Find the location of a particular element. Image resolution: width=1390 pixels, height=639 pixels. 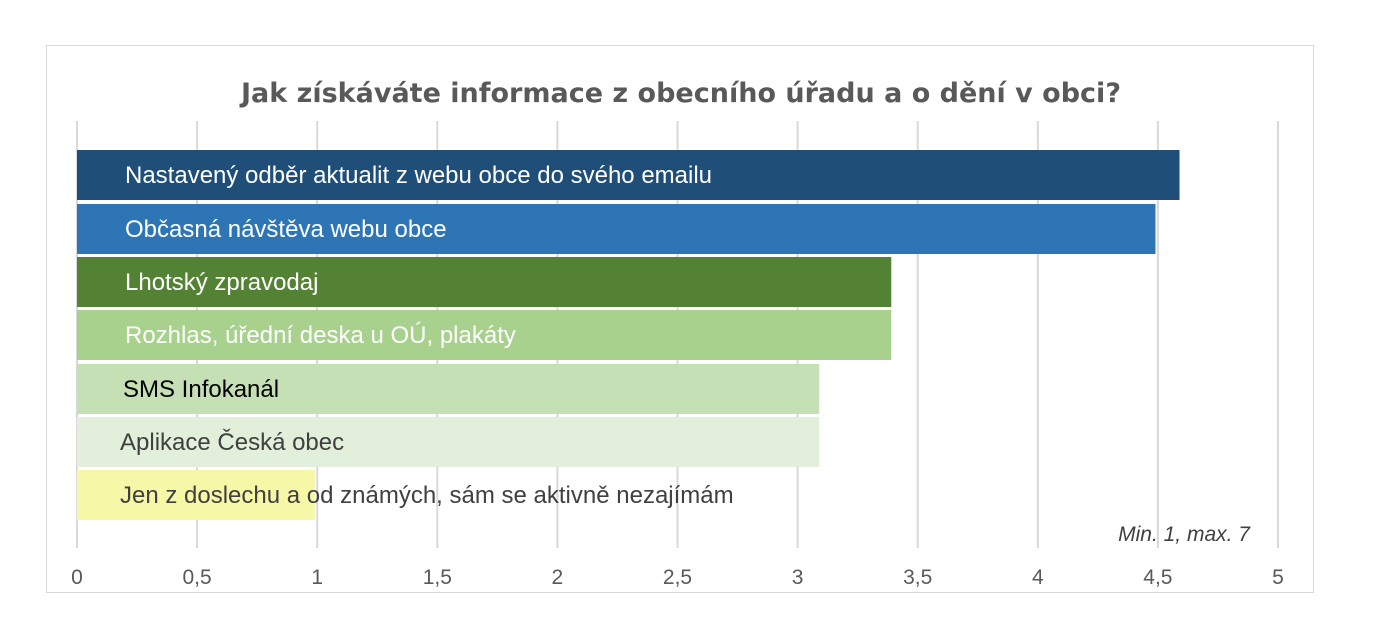

x-tick-label: 4,5 is located at coordinates (1157, 577).